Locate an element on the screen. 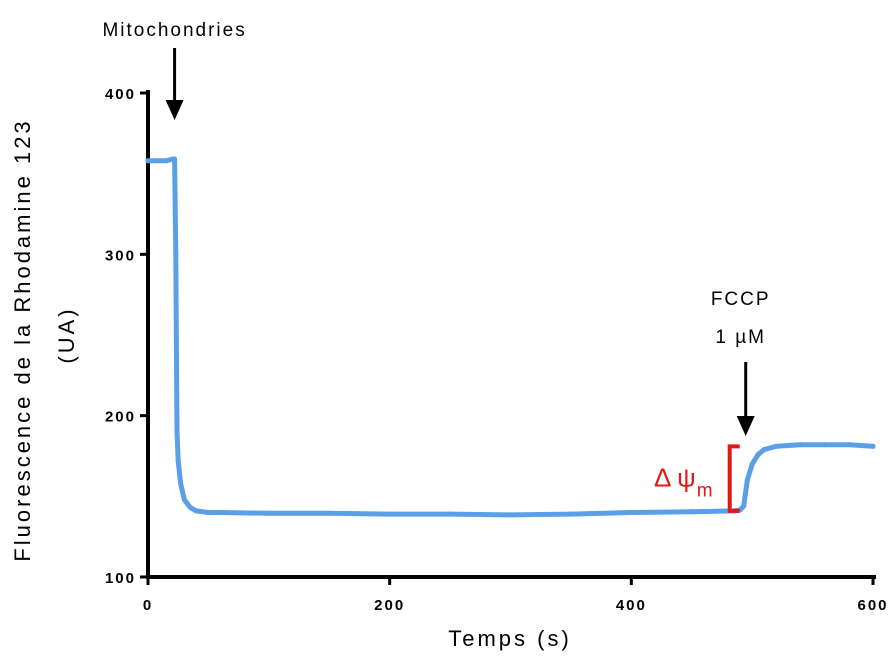 This screenshot has height=660, width=894. y-axis-title-line2: (UA) is located at coordinates (66, 334).